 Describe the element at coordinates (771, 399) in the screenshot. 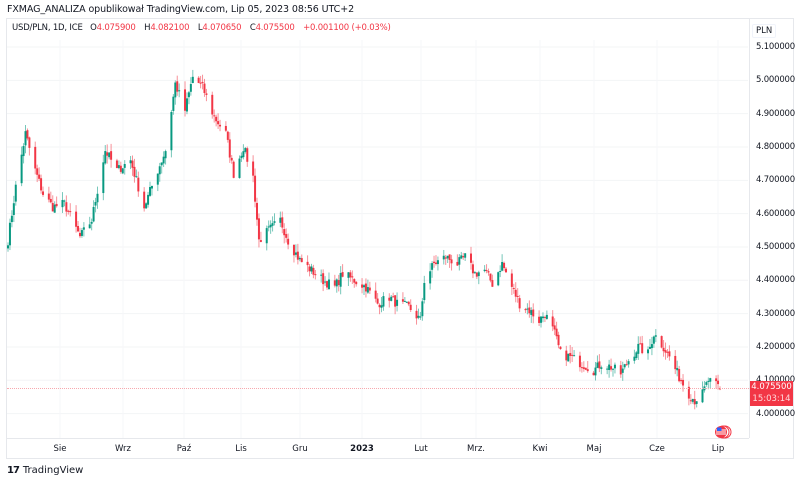

I see `bar-countdown: 15:03:14` at that location.